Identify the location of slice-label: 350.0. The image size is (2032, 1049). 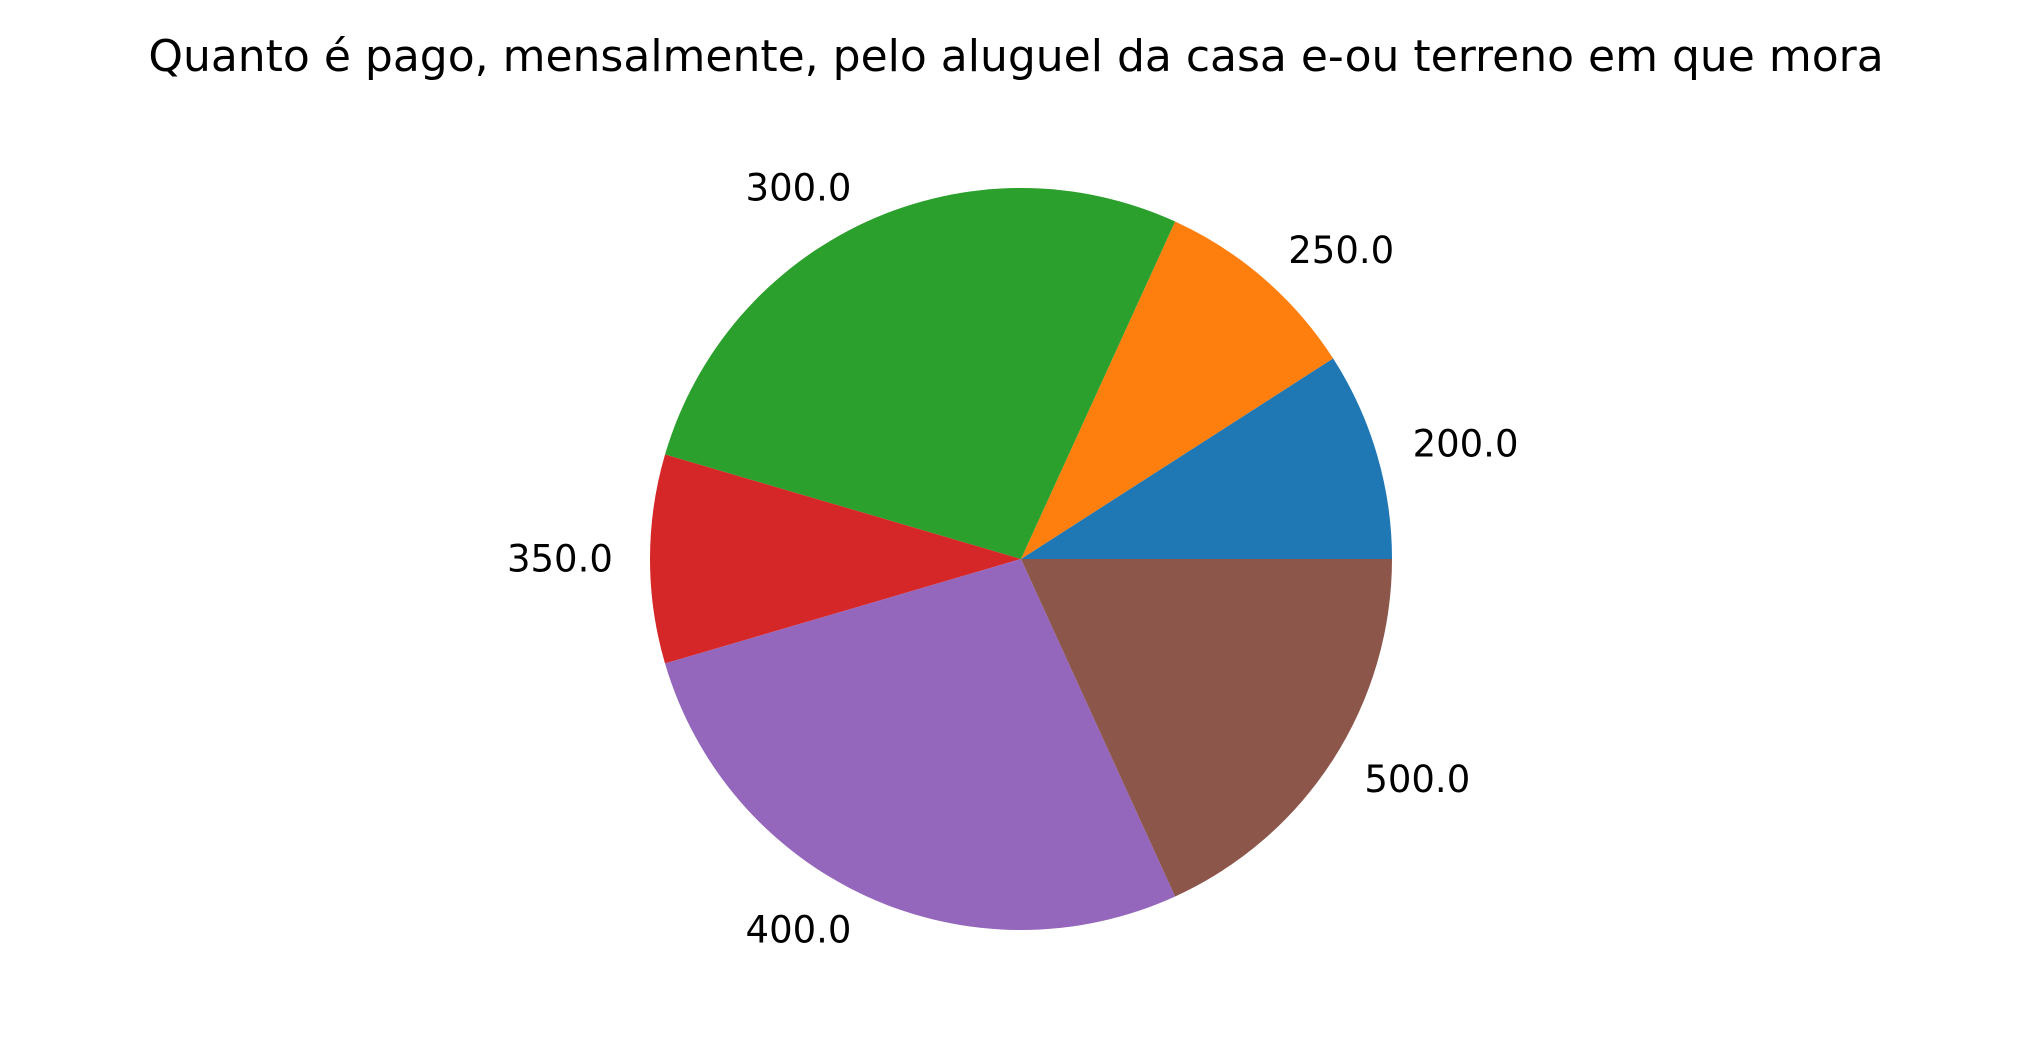
(560, 559).